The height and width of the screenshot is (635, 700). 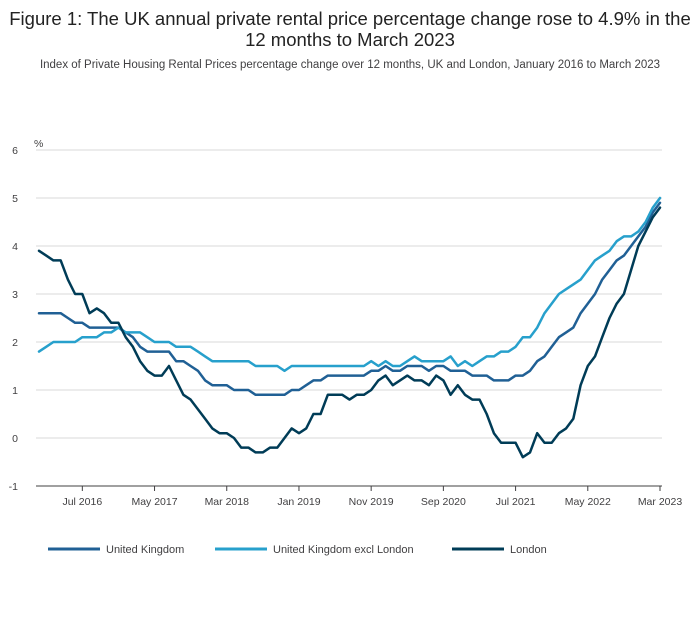 What do you see at coordinates (516, 502) in the screenshot?
I see `x-tick-label: Jul 2021` at bounding box center [516, 502].